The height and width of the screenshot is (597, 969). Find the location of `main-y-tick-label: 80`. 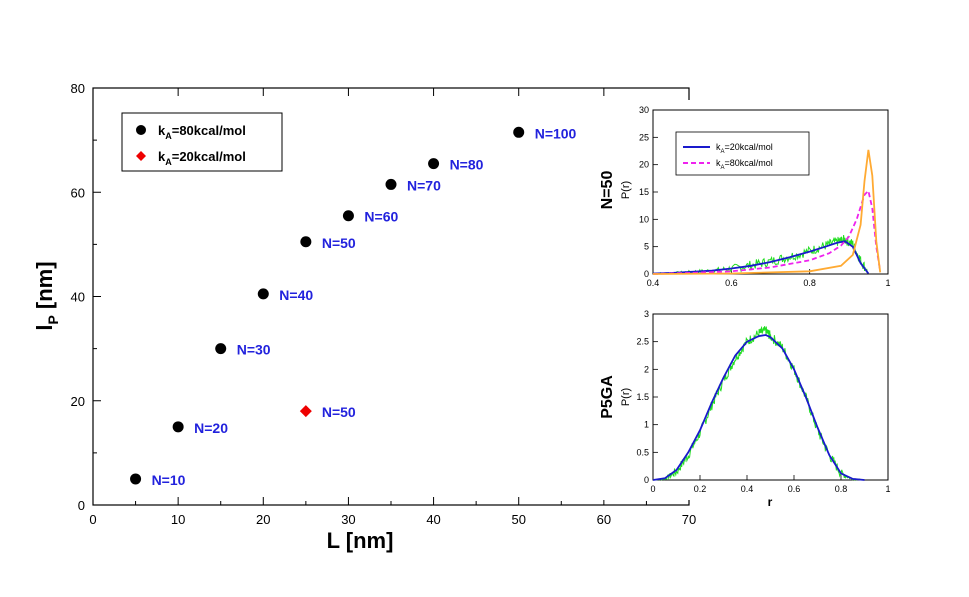

main-y-tick-label: 80 is located at coordinates (78, 88).